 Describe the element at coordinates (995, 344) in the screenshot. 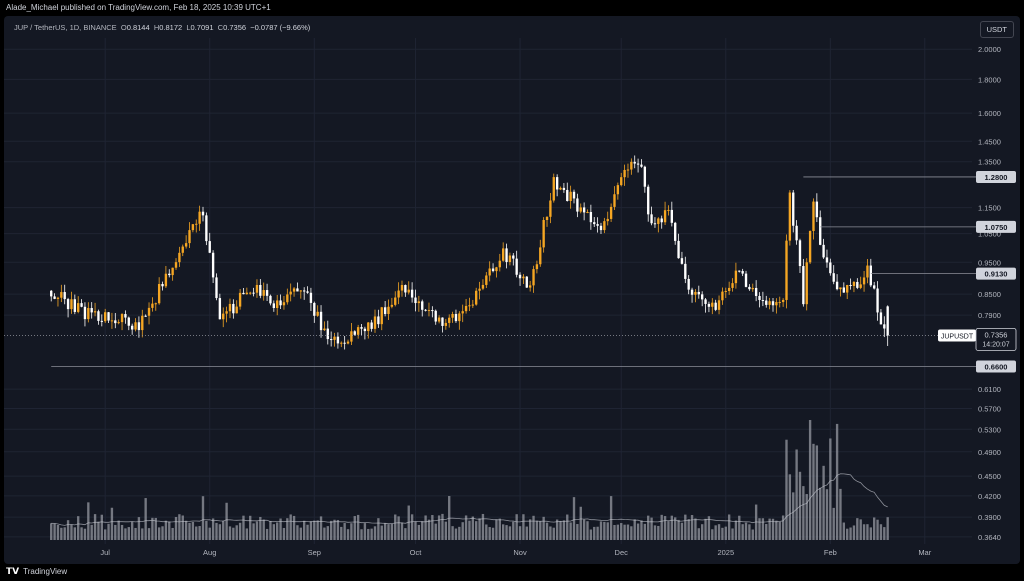

I see `bar-countdown: 14:20:07` at that location.